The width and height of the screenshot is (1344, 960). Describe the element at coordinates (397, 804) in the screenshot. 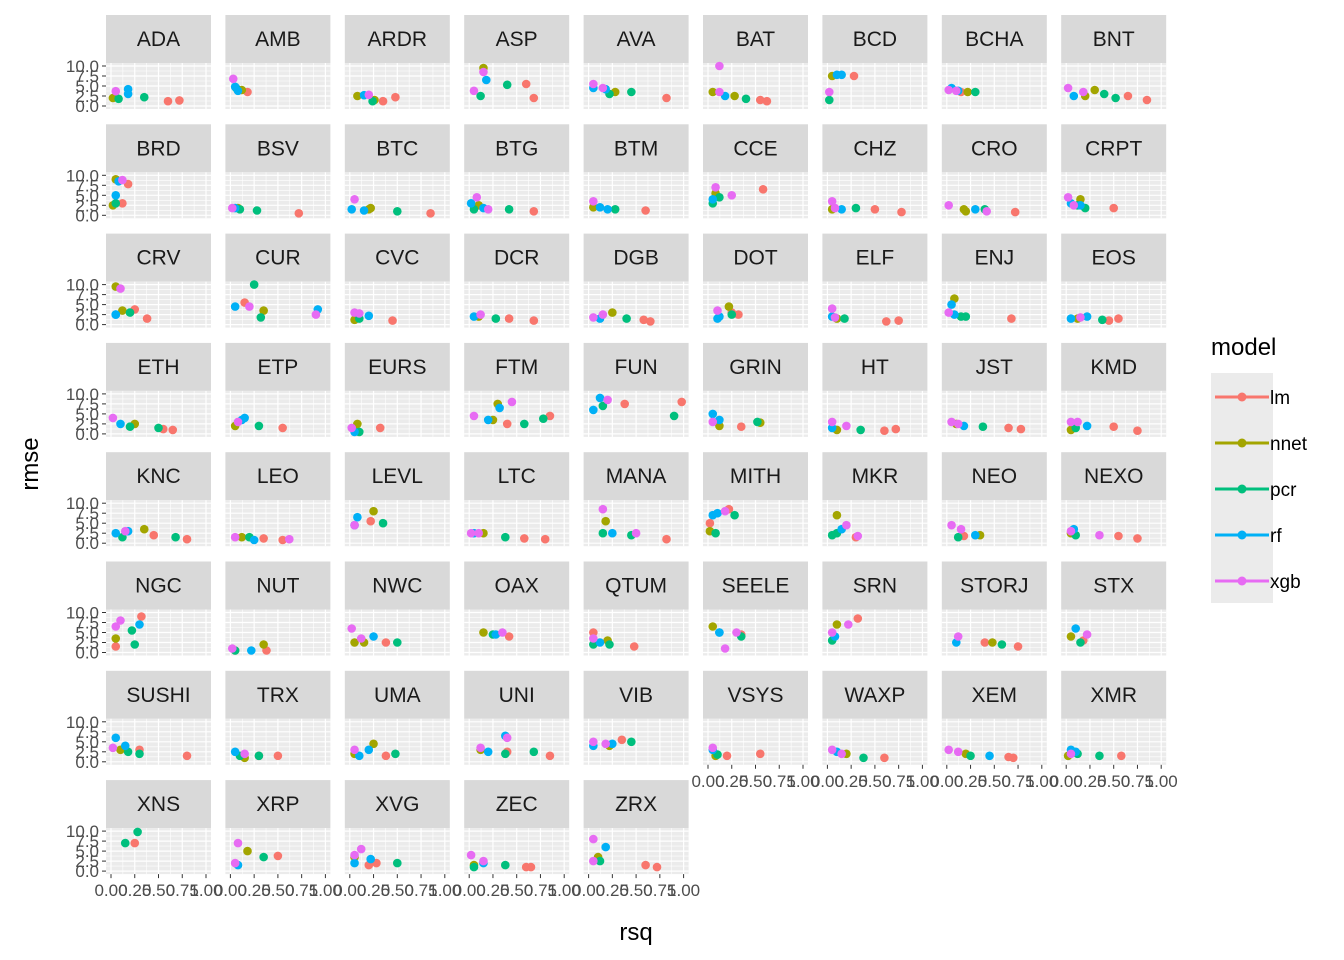

I see `facet-label: XVG` at that location.